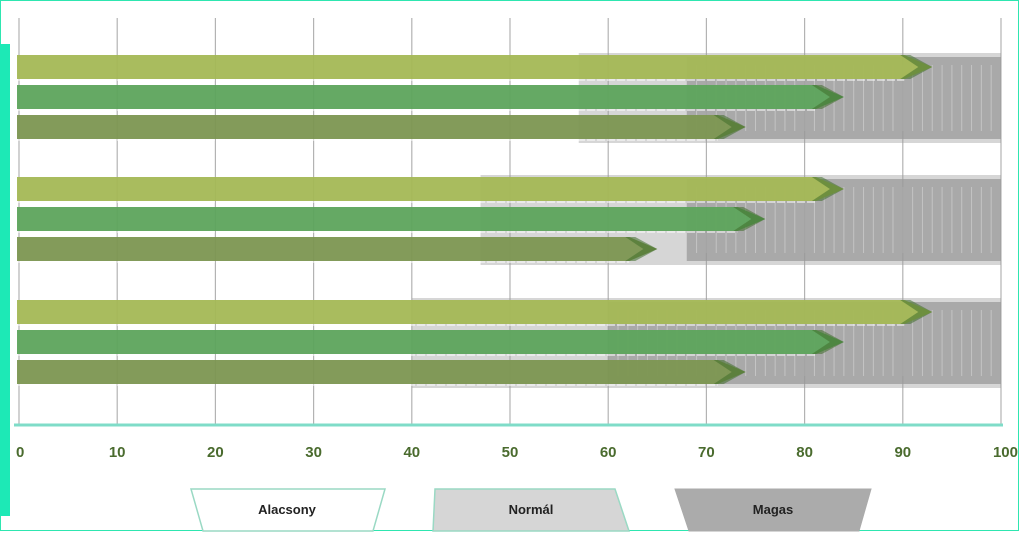 Image resolution: width=1021 pixels, height=533 pixels. Describe the element at coordinates (20, 452) in the screenshot. I see `x-tick-label-0: 0` at that location.